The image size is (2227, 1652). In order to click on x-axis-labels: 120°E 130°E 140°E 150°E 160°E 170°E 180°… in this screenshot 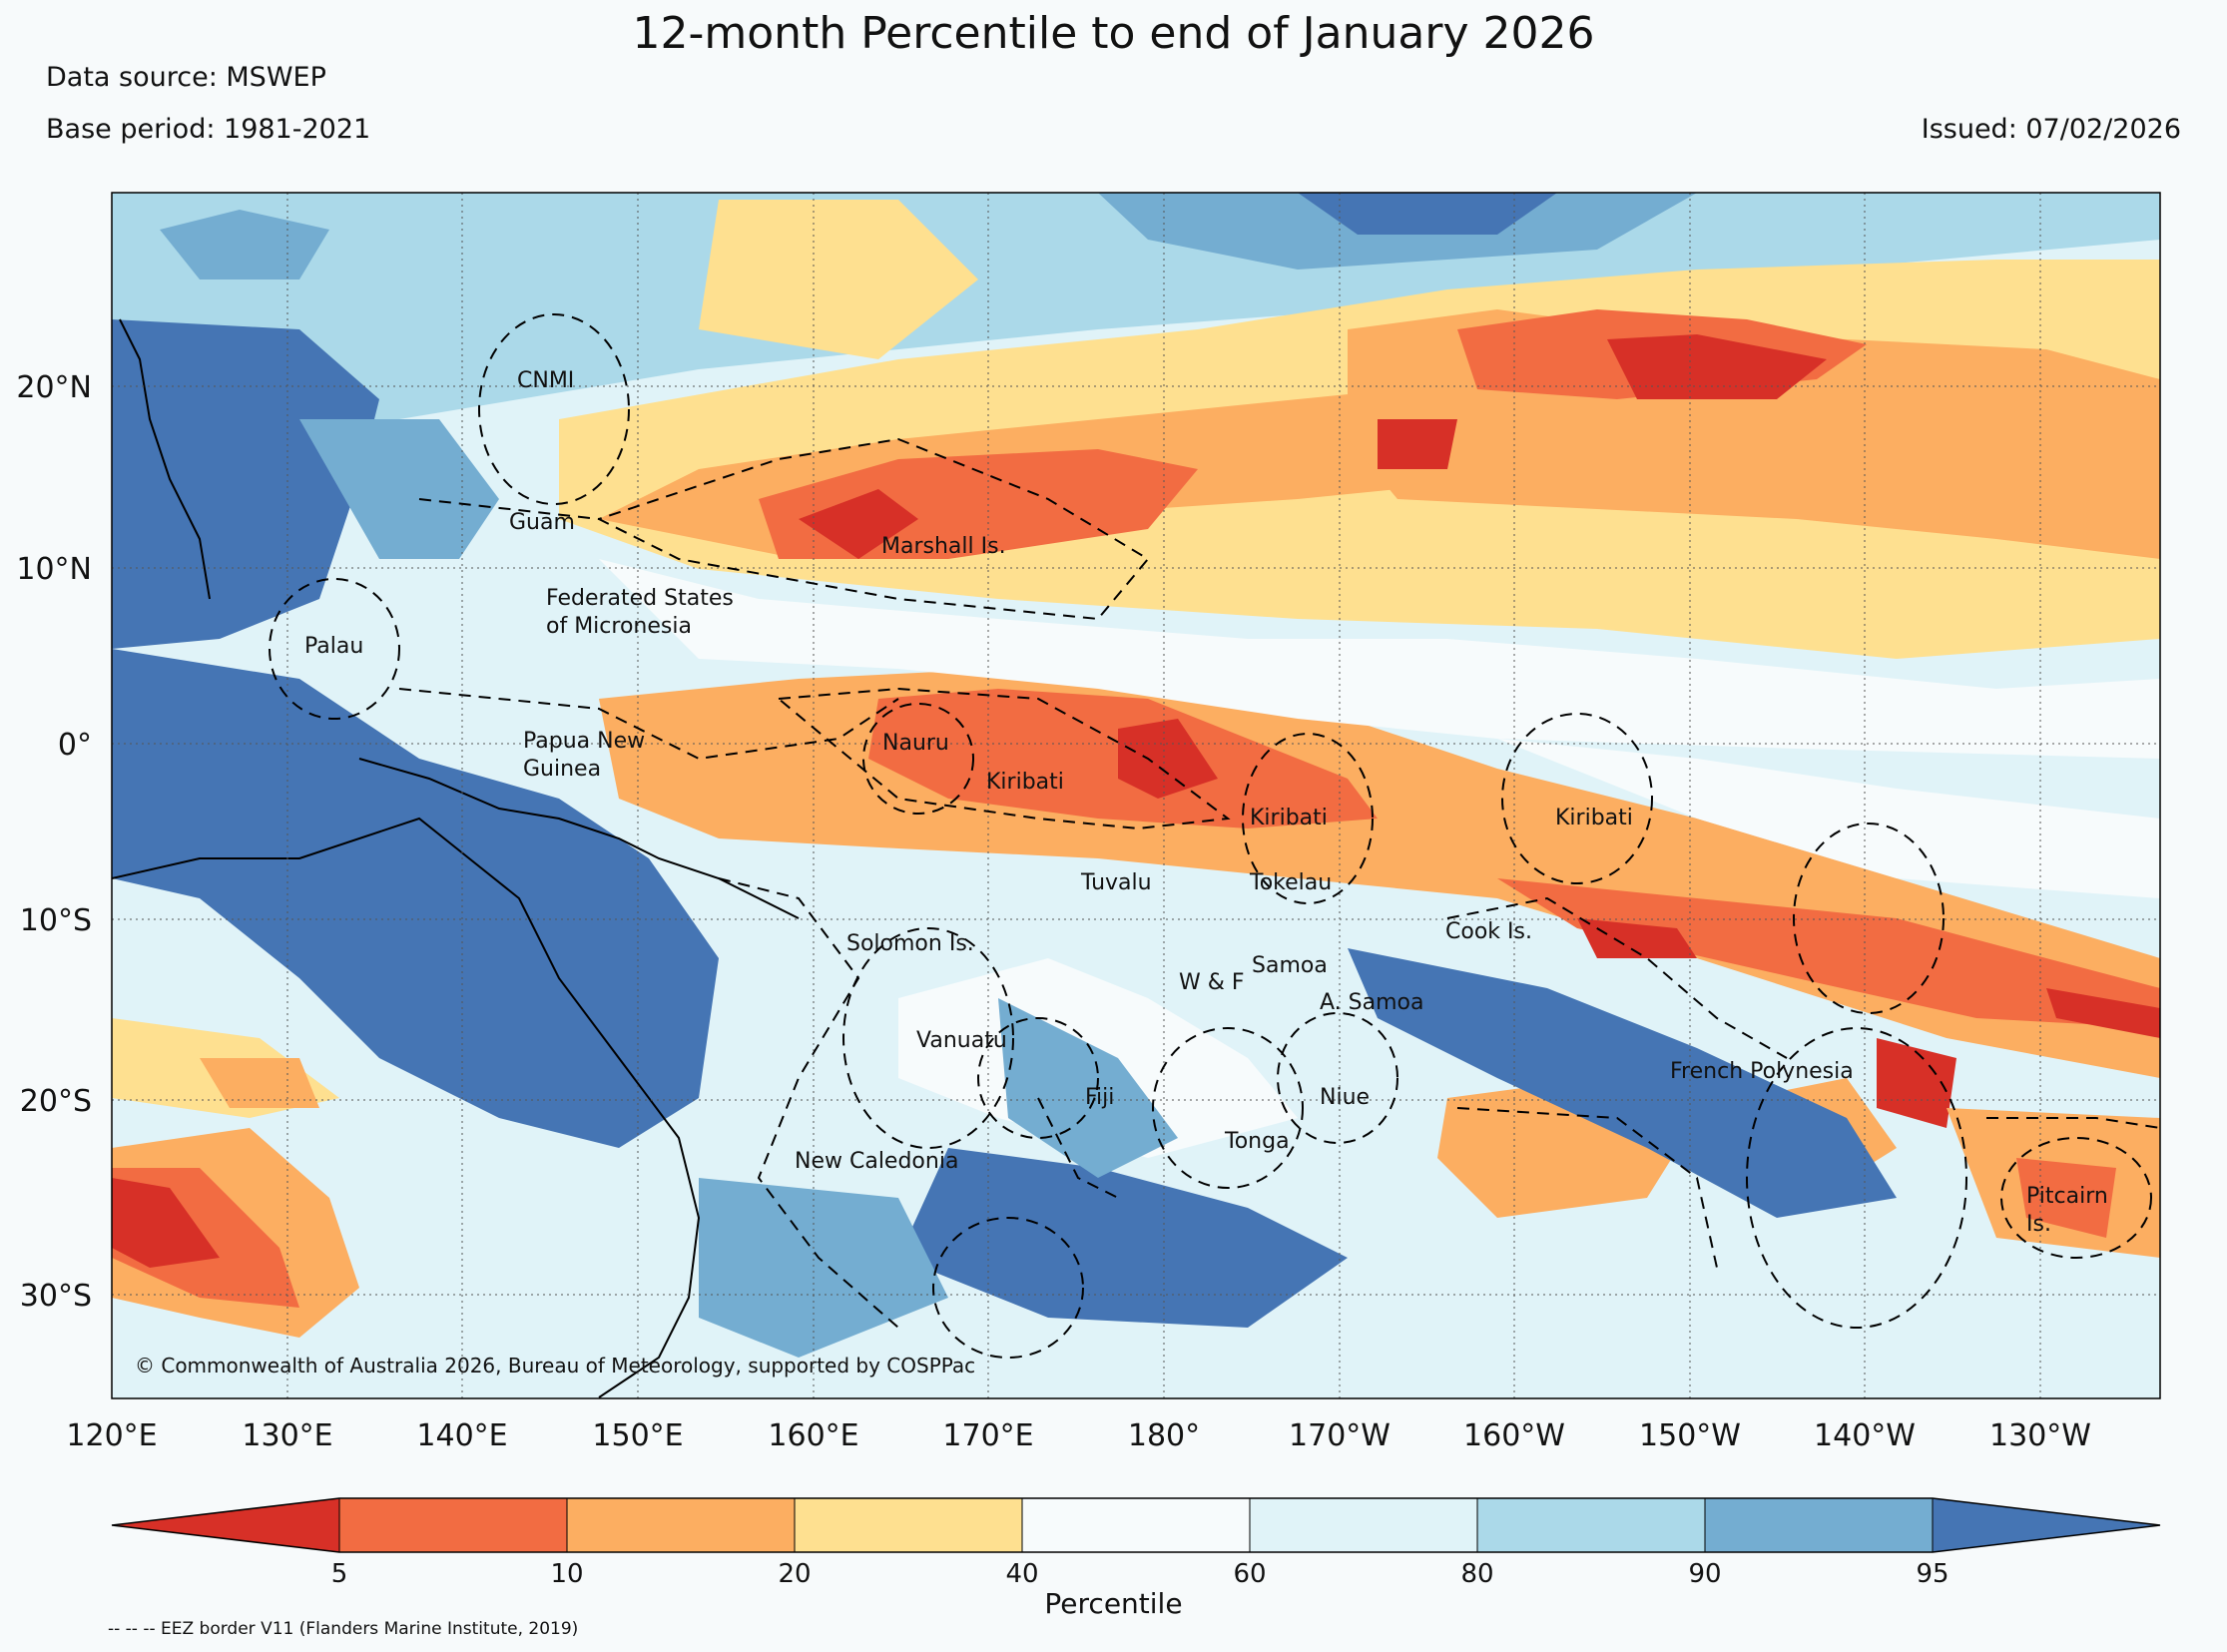, I will do `click(1078, 1435)`.